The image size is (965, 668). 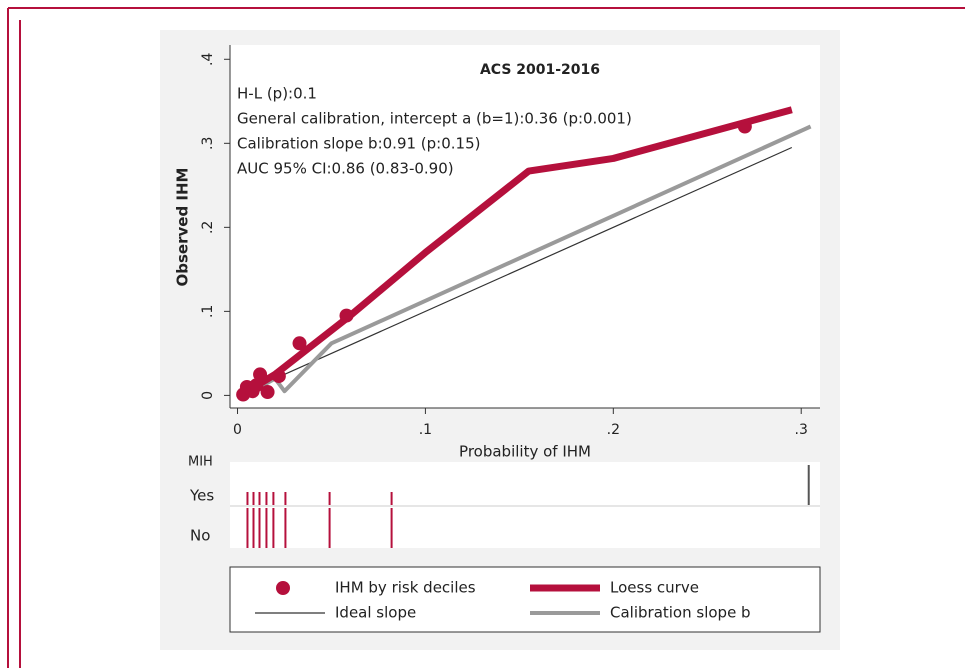 What do you see at coordinates (680, 613) in the screenshot?
I see `legend-label: Calibration slope b` at bounding box center [680, 613].